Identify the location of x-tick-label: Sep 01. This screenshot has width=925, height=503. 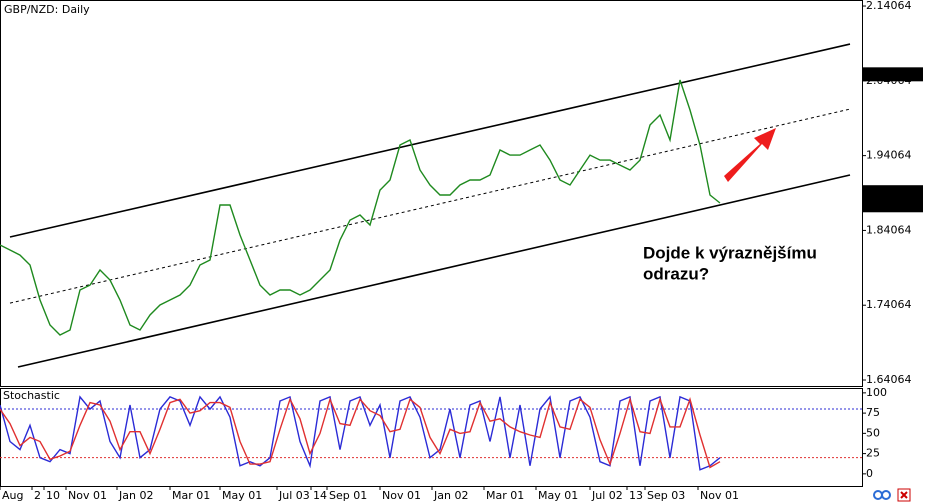
(348, 495).